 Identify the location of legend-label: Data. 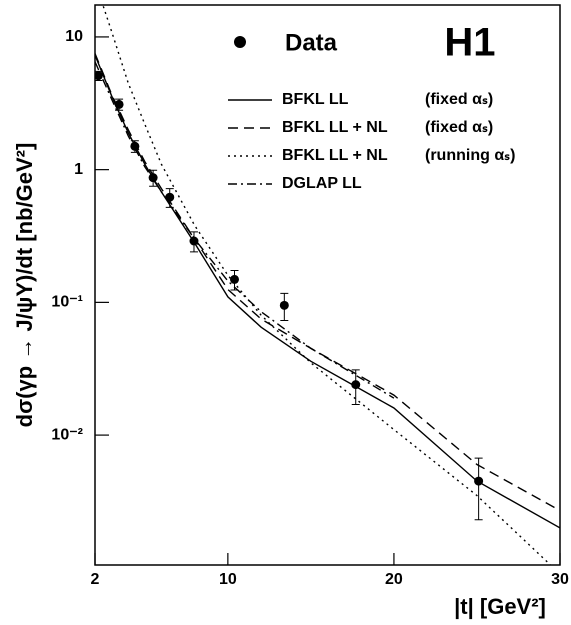
(311, 42).